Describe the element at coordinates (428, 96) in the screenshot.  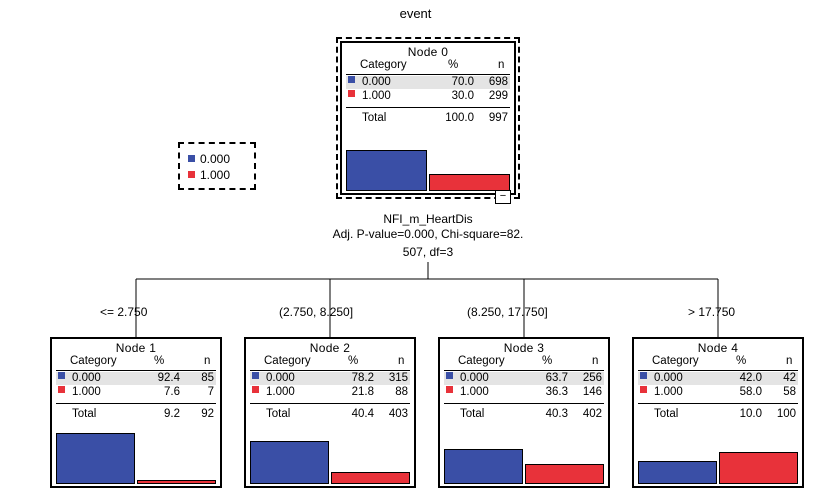
I see `table-row: 1.000 30.0 299` at that location.